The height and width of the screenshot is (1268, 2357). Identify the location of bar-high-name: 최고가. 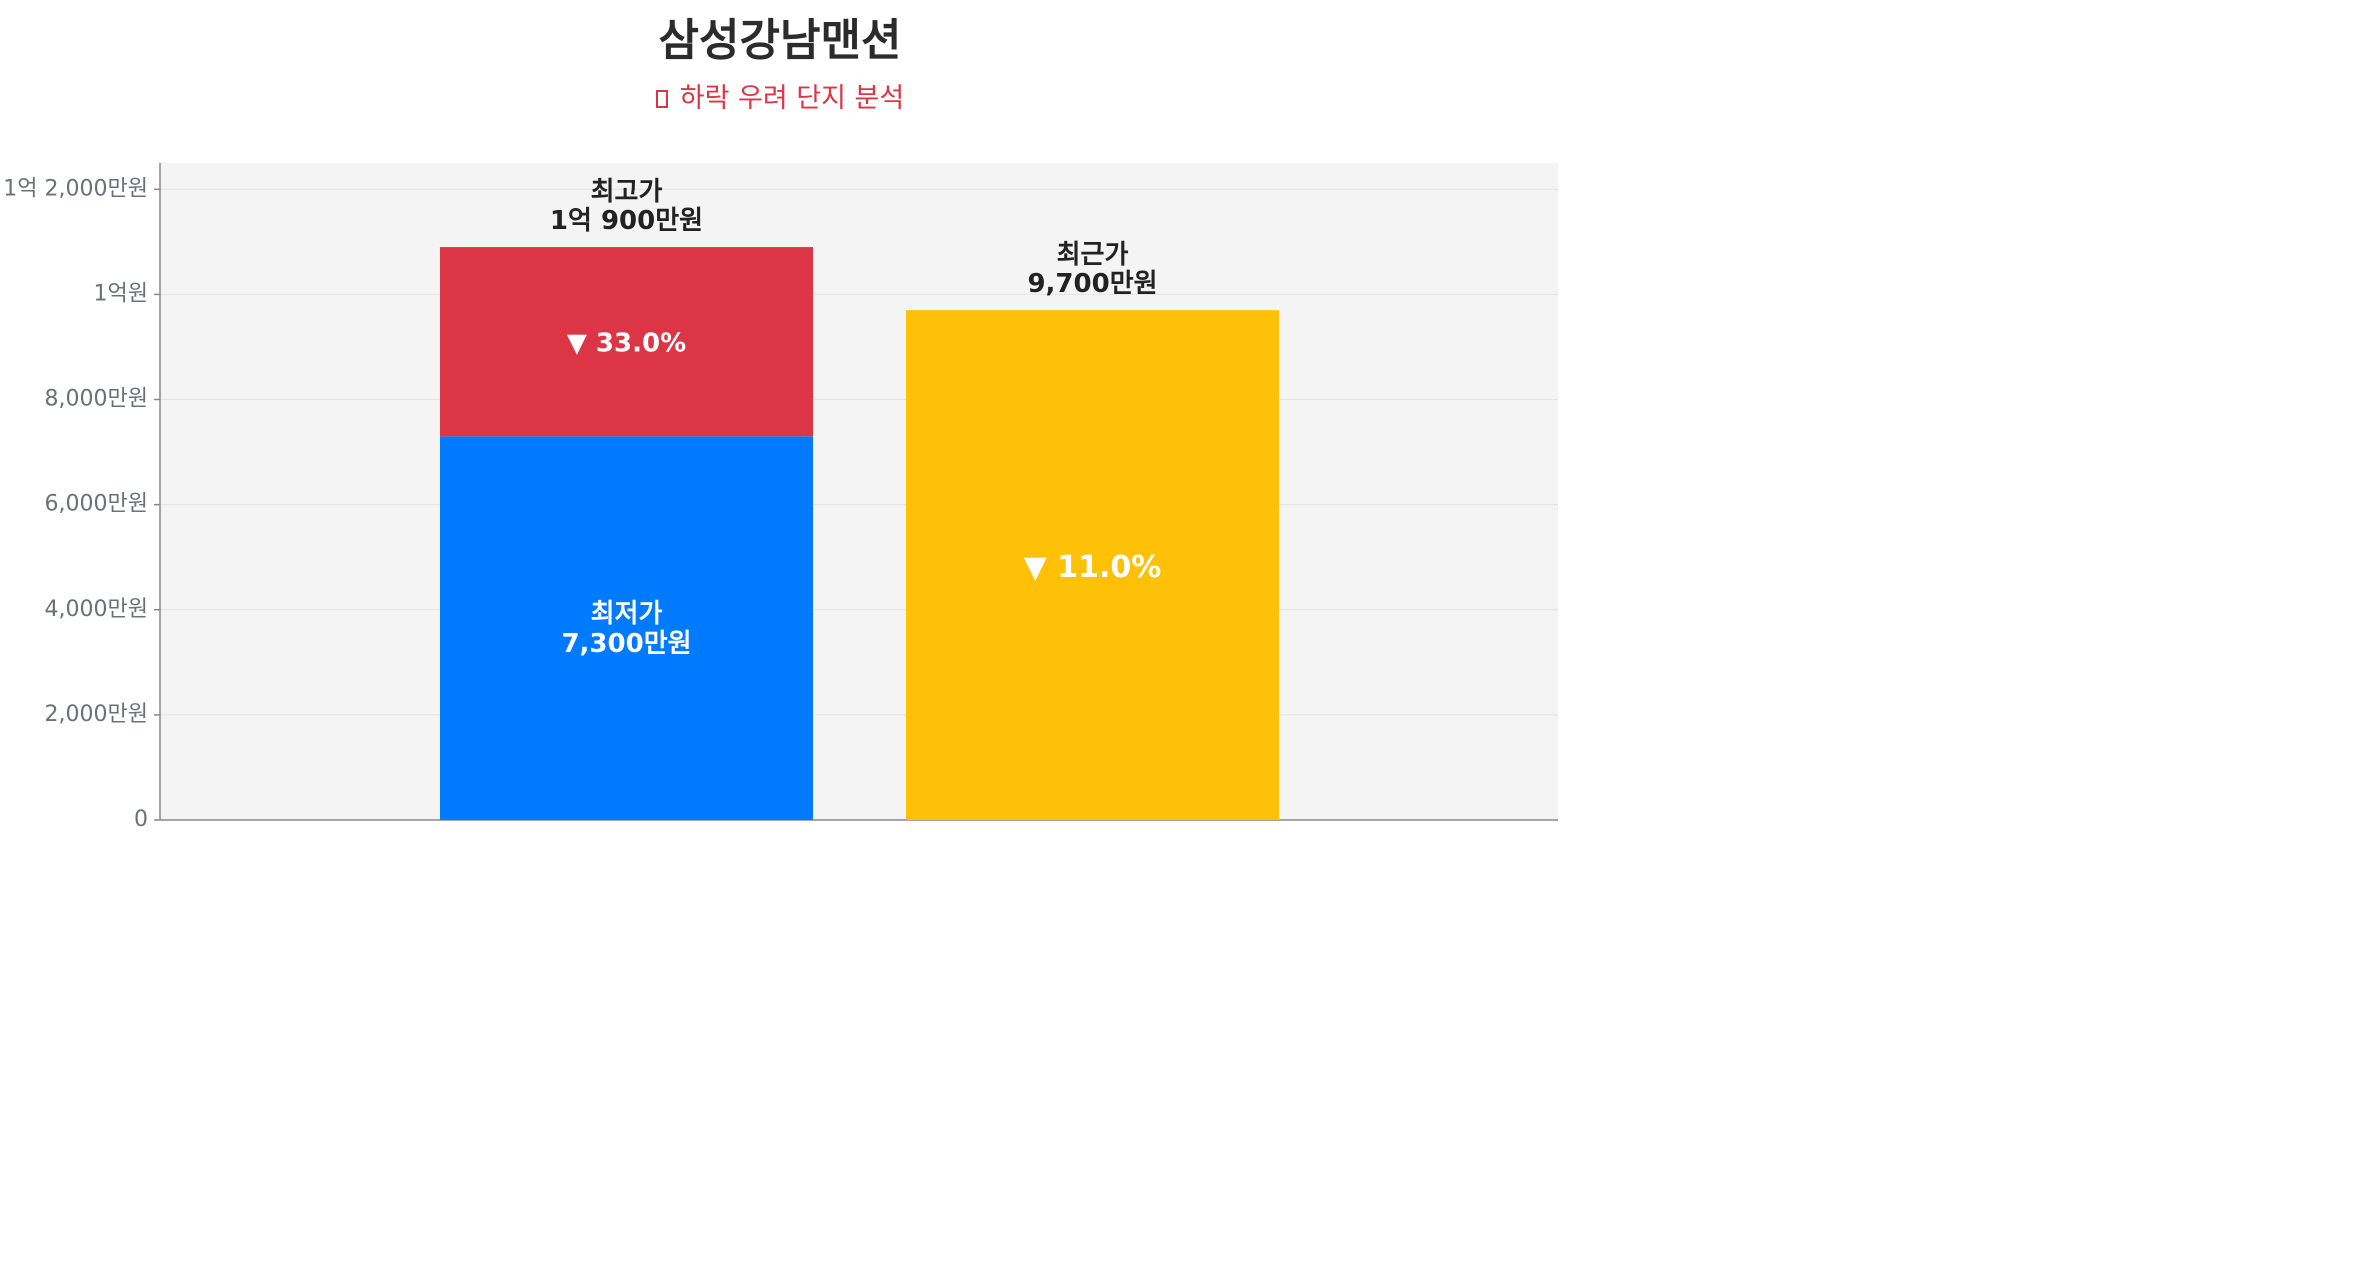
(627, 192).